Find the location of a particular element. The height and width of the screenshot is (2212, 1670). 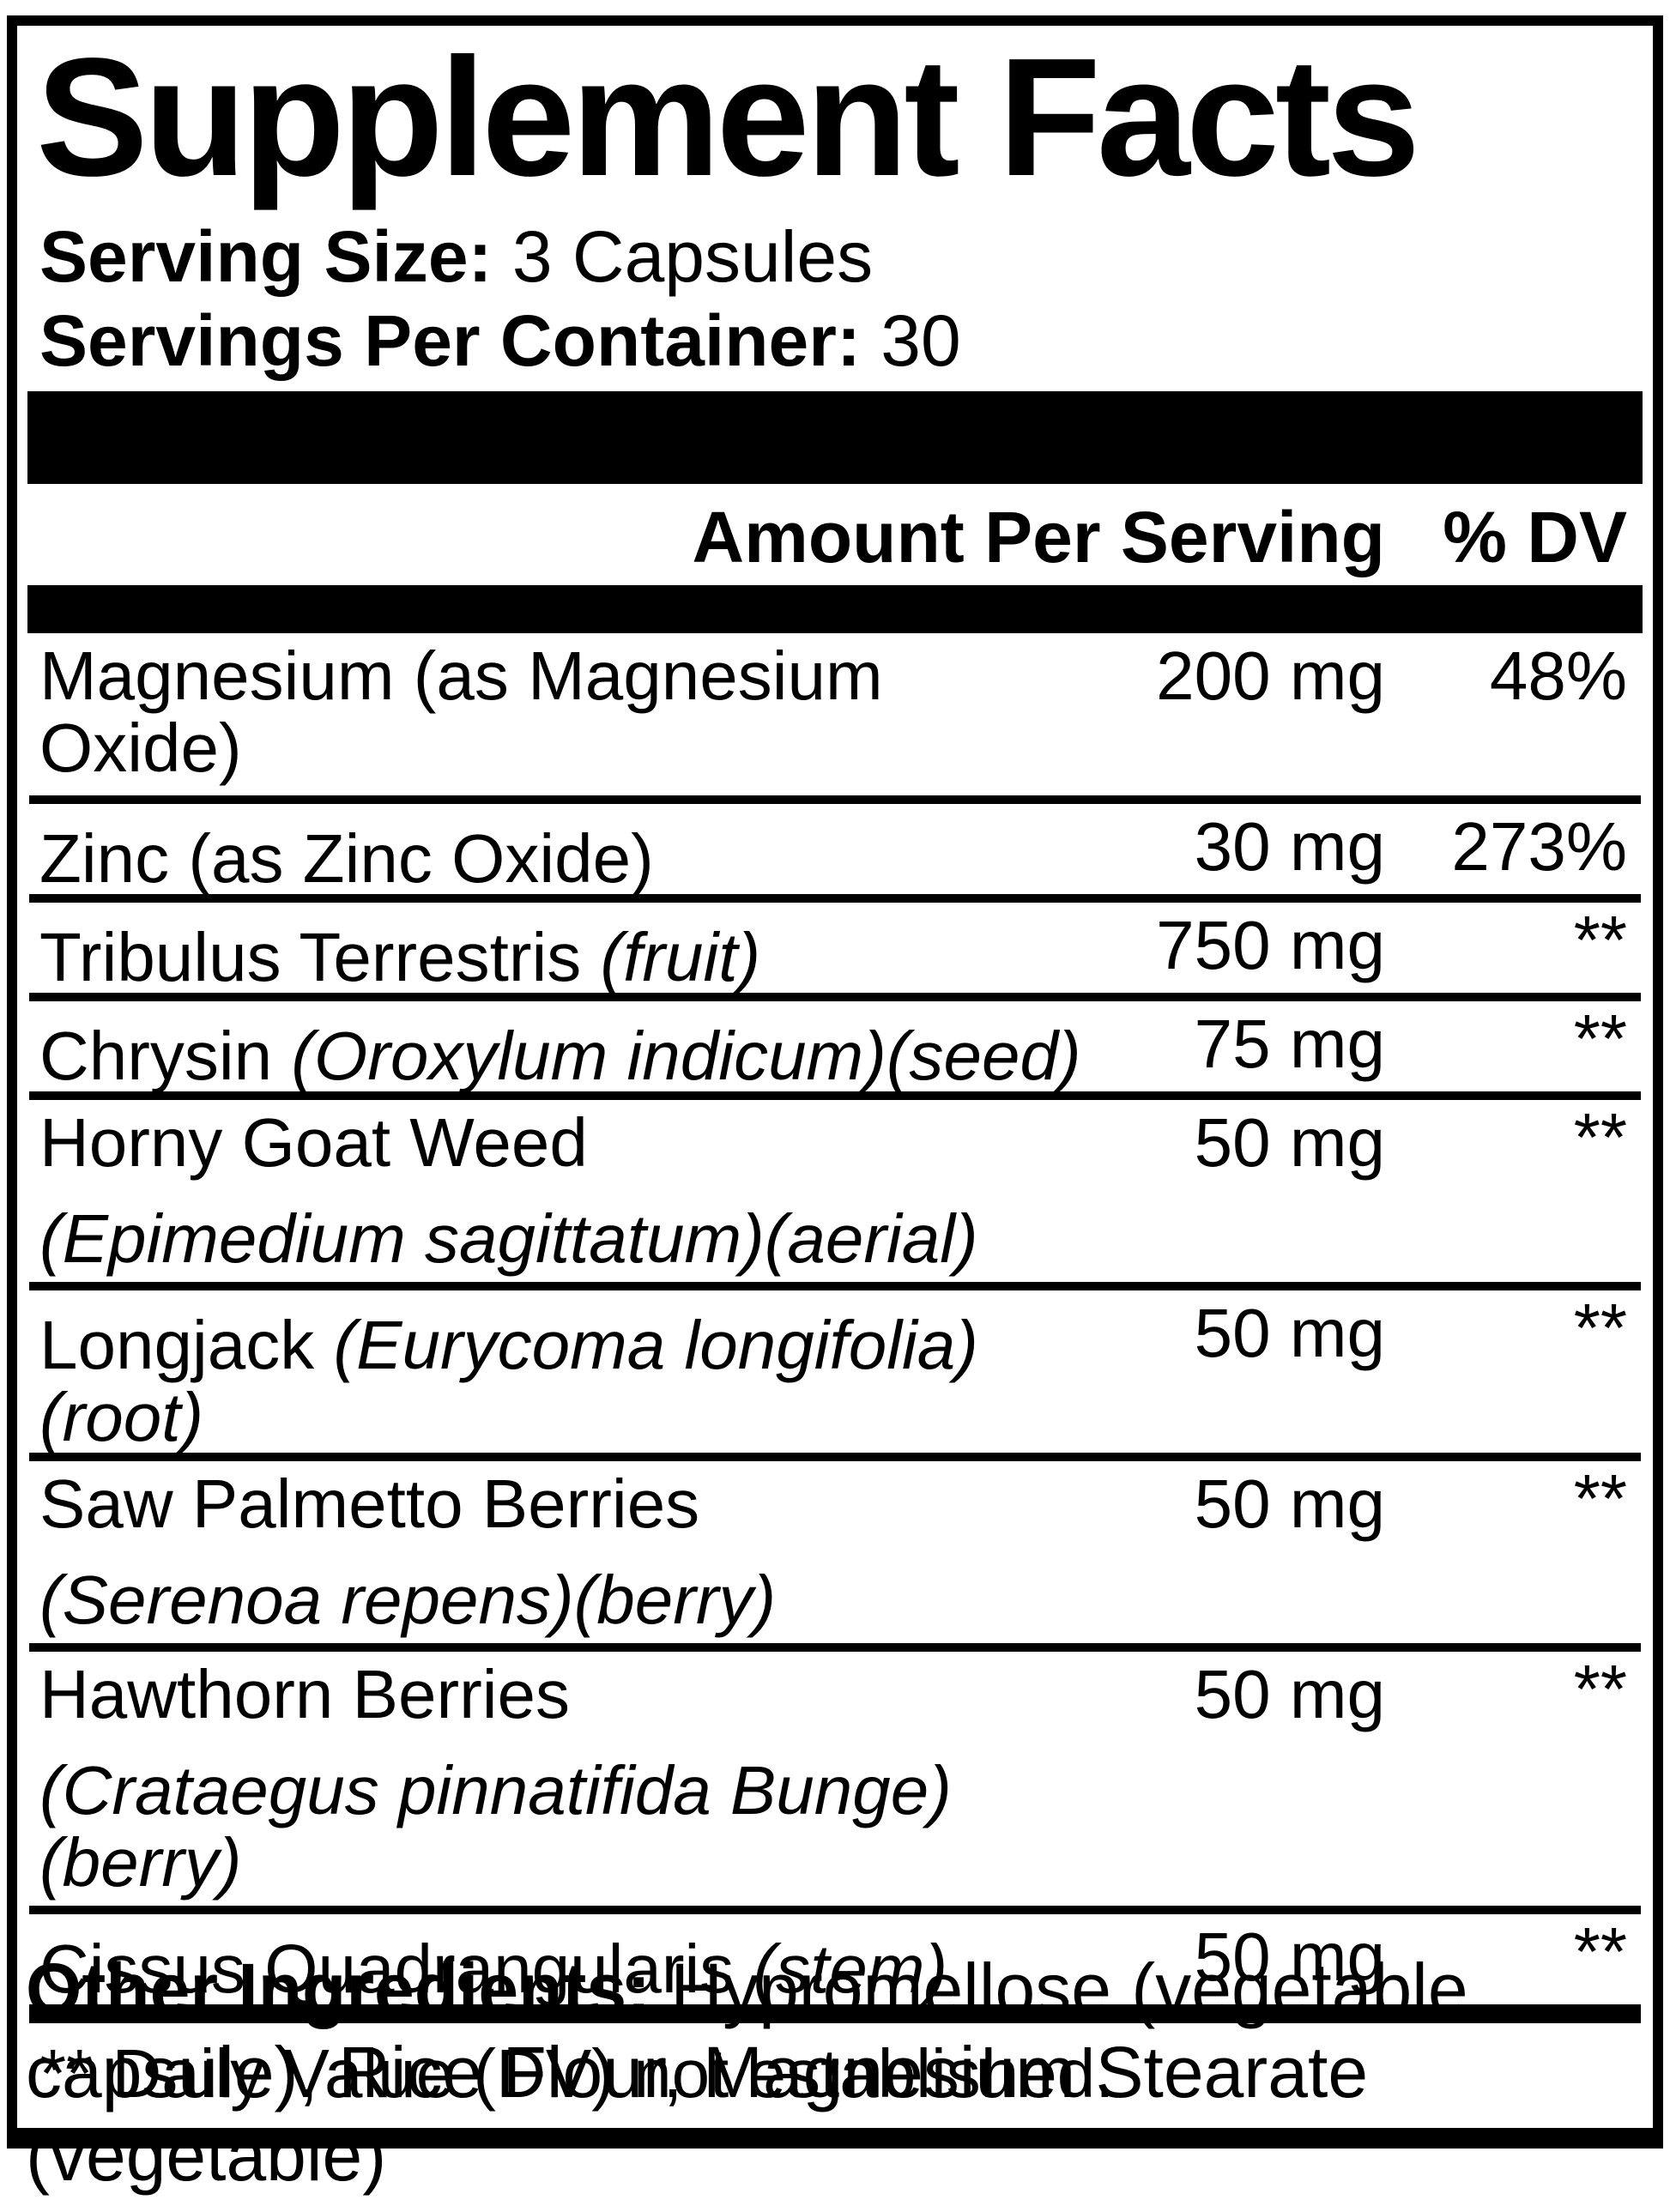

ingredient-qualifier: (Oroxylum indicum)(seed) is located at coordinates (676, 1056).